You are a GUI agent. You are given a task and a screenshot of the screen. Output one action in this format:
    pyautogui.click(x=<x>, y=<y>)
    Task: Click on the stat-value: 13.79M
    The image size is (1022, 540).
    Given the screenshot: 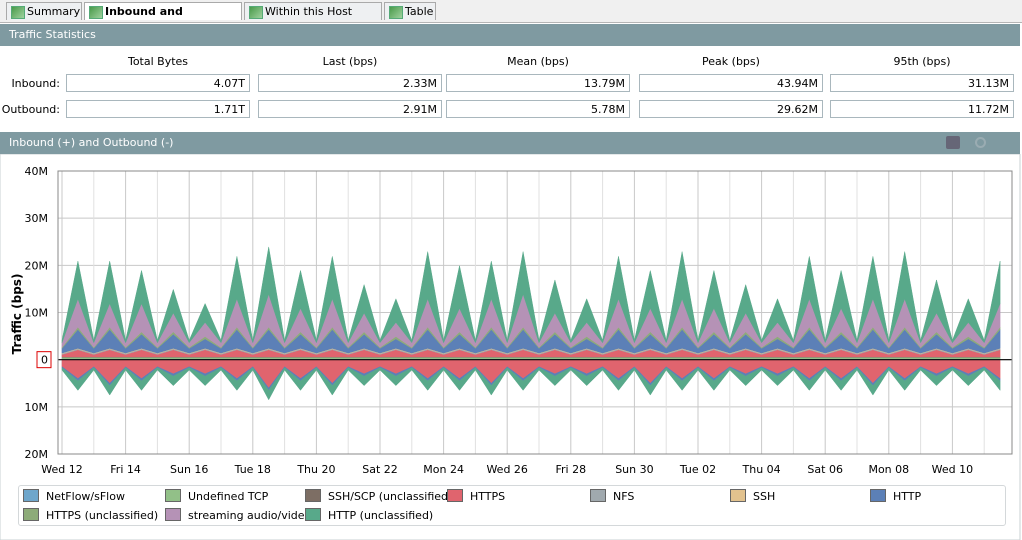 What is the action you would take?
    pyautogui.click(x=538, y=83)
    